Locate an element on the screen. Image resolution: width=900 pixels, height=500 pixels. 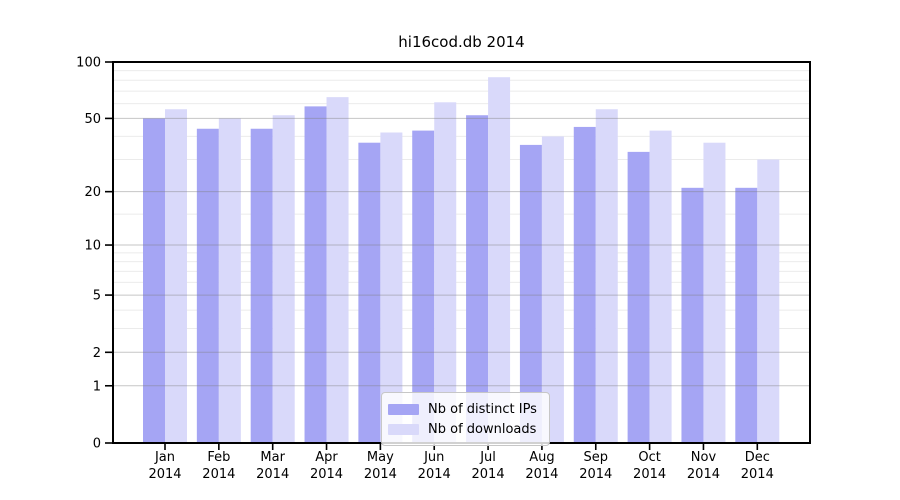
x-tick-label: Jun 2014 is located at coordinates (434, 466).